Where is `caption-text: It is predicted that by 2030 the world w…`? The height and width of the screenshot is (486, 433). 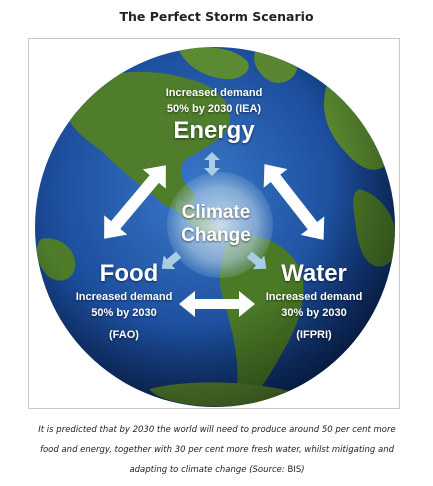
caption-text: It is predicted that by 2030 the world w… is located at coordinates (216, 450).